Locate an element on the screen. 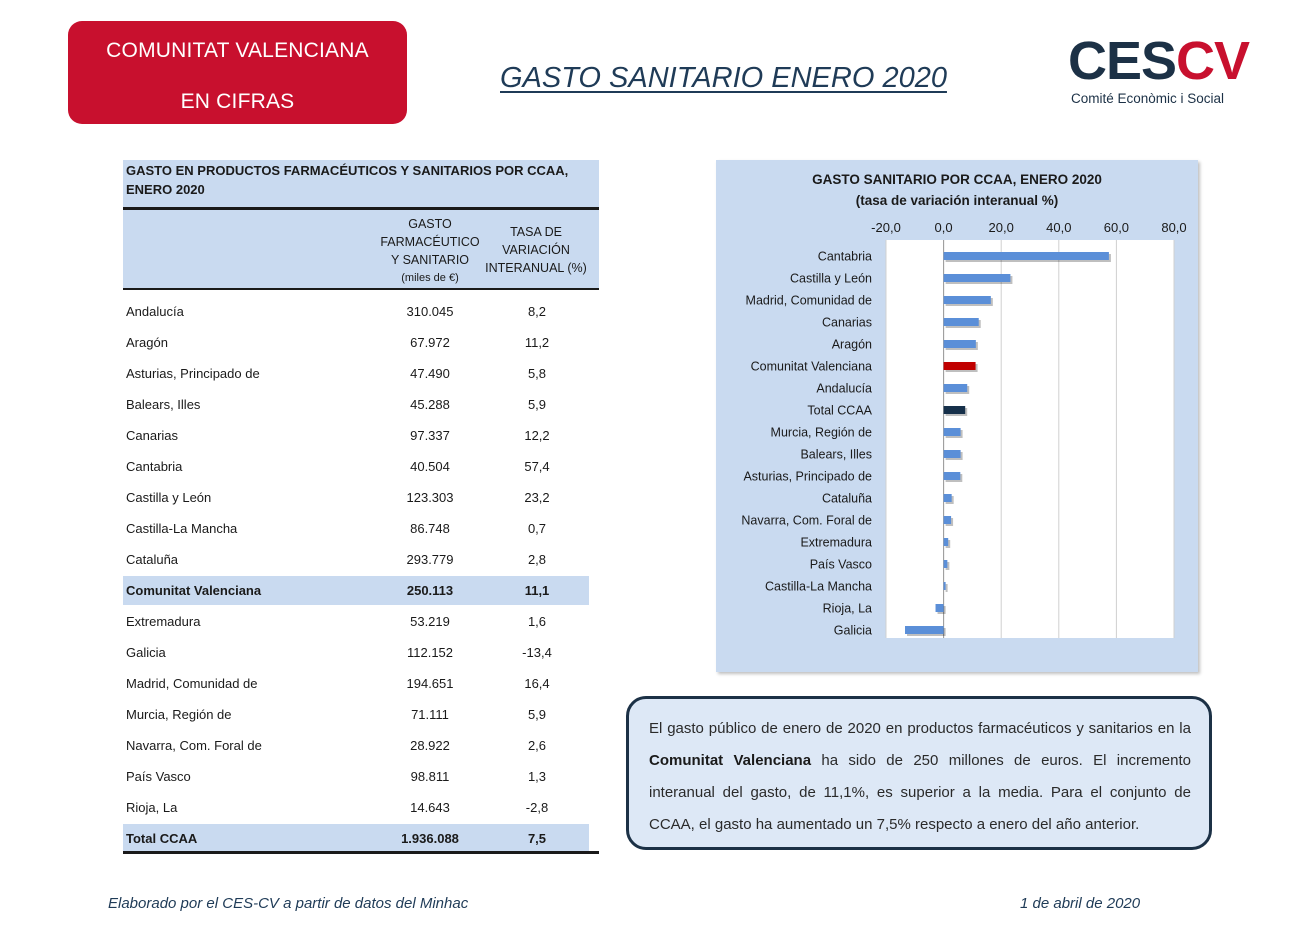 This screenshot has width=1304, height=947. cell-gasto: 45.288 is located at coordinates (430, 404).